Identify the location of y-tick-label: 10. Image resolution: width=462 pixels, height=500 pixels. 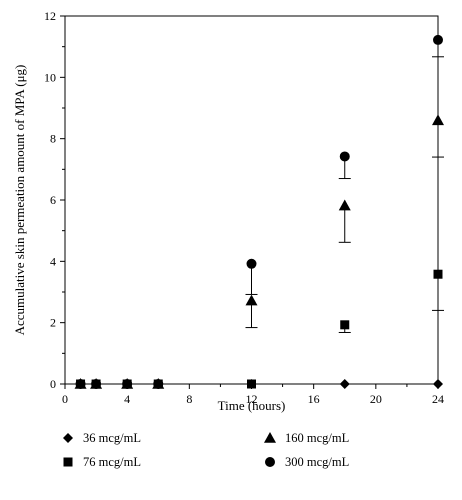
(50, 77).